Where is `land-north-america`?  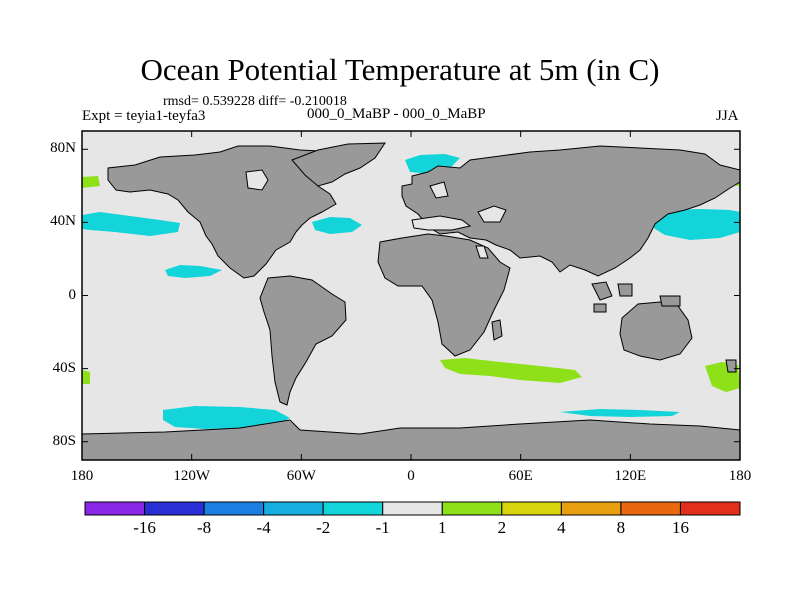
land-north-america is located at coordinates (230, 212).